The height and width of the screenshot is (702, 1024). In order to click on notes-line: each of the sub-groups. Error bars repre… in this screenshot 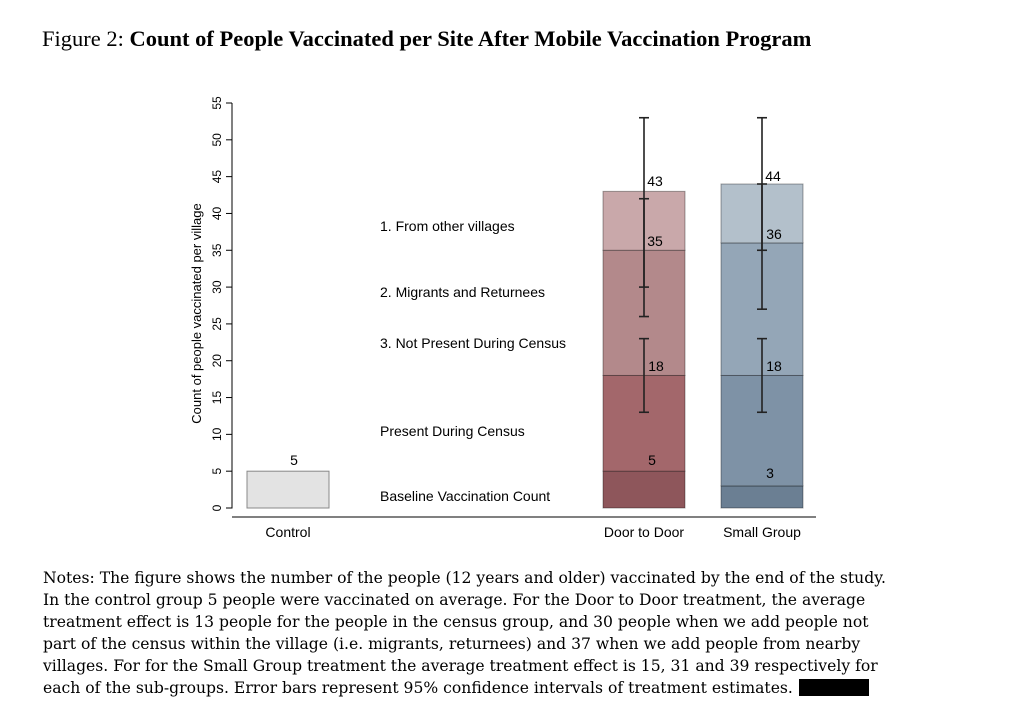, I will do `click(418, 688)`.